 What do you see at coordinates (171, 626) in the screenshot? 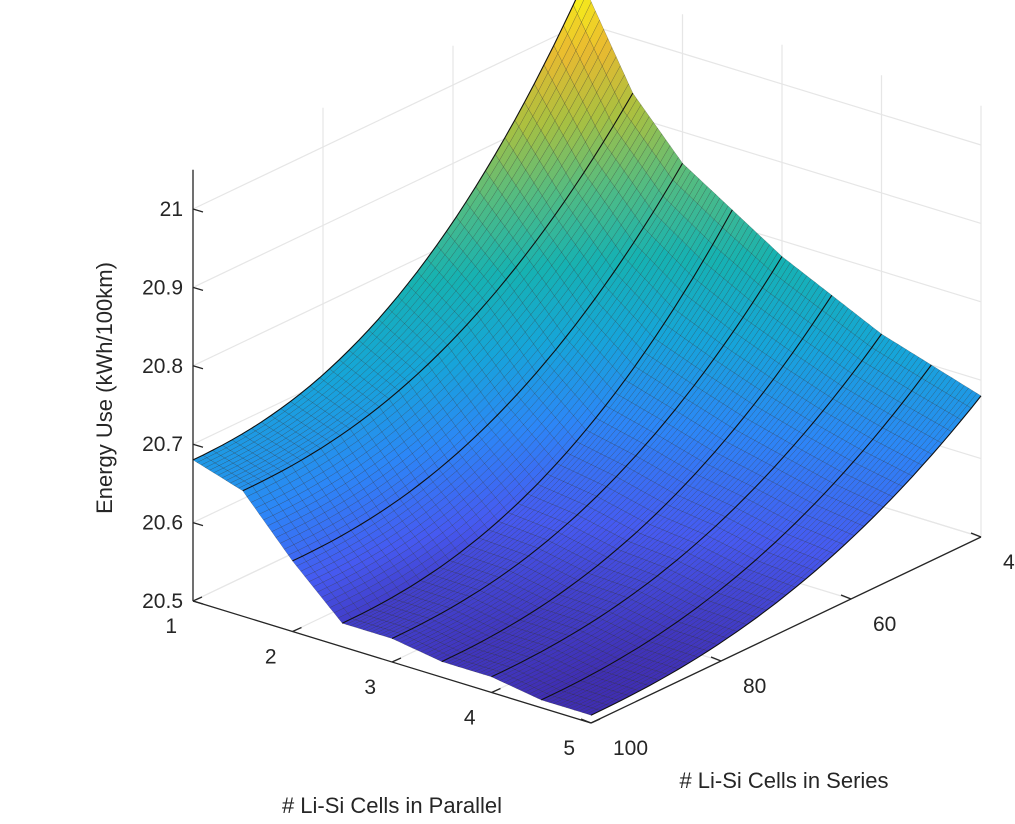
I see `parallel-tick-label: 1` at bounding box center [171, 626].